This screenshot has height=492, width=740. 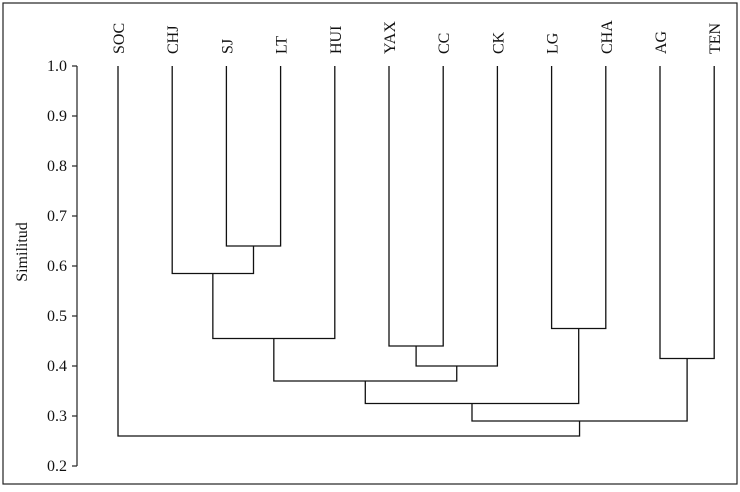 I want to click on y-tick-label: 0.5, so click(x=57, y=316).